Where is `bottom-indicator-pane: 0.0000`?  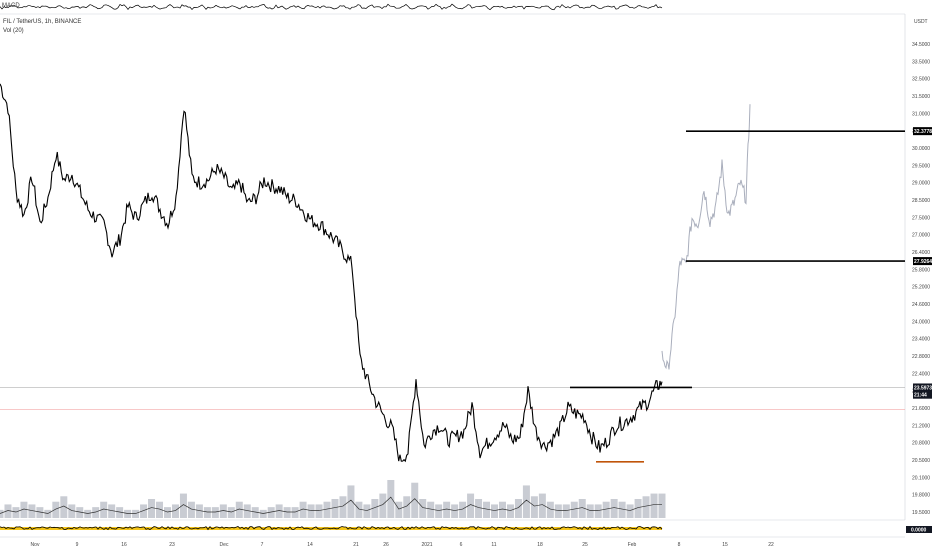
bottom-indicator-pane: 0.0000 is located at coordinates (466, 528).